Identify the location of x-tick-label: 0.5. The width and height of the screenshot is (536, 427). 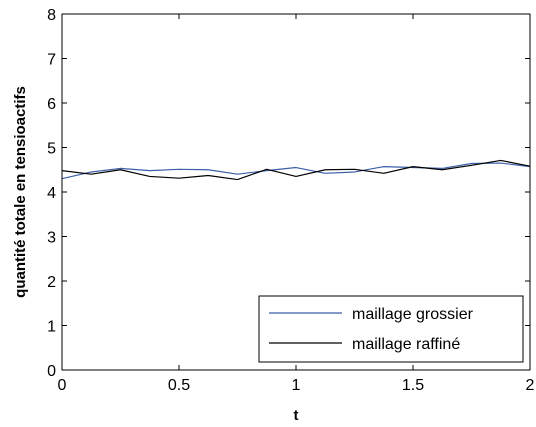
(179, 385).